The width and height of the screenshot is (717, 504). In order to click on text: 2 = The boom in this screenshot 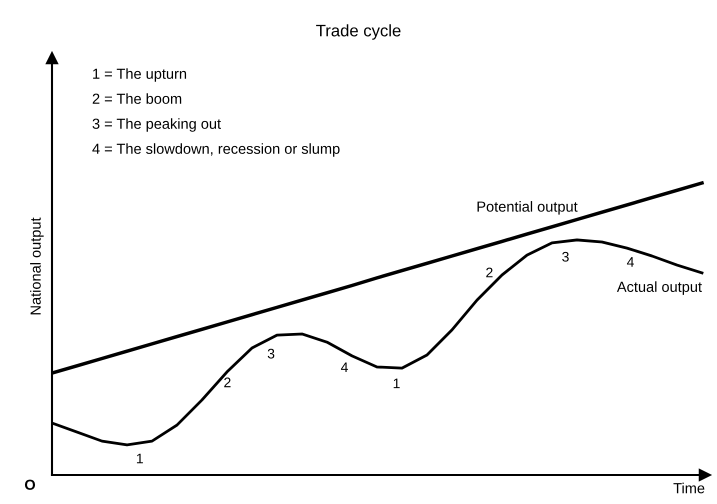, I will do `click(137, 98)`.